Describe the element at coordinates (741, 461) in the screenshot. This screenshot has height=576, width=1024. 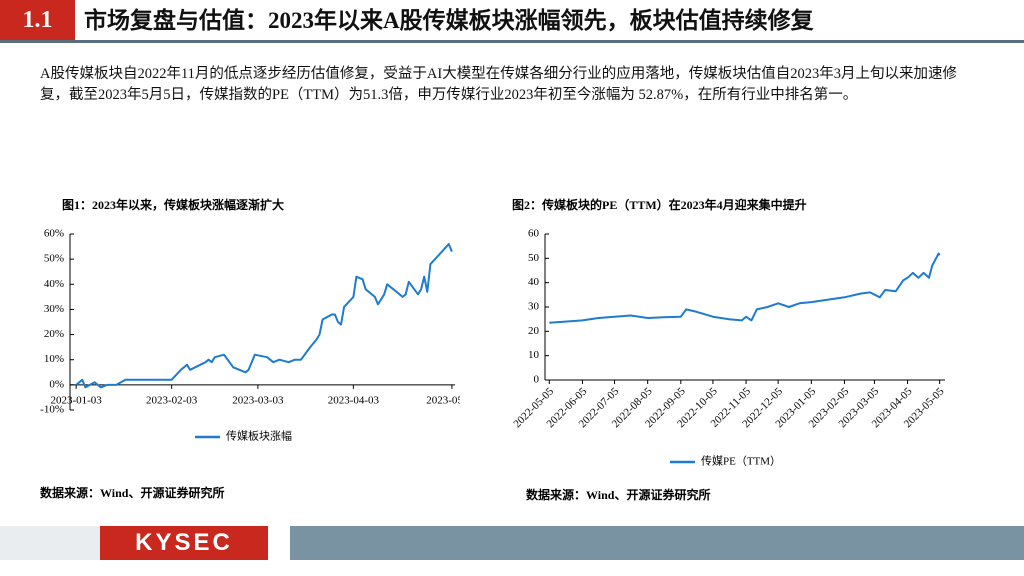
I see `legend-label: 传媒PE（TTM）` at that location.